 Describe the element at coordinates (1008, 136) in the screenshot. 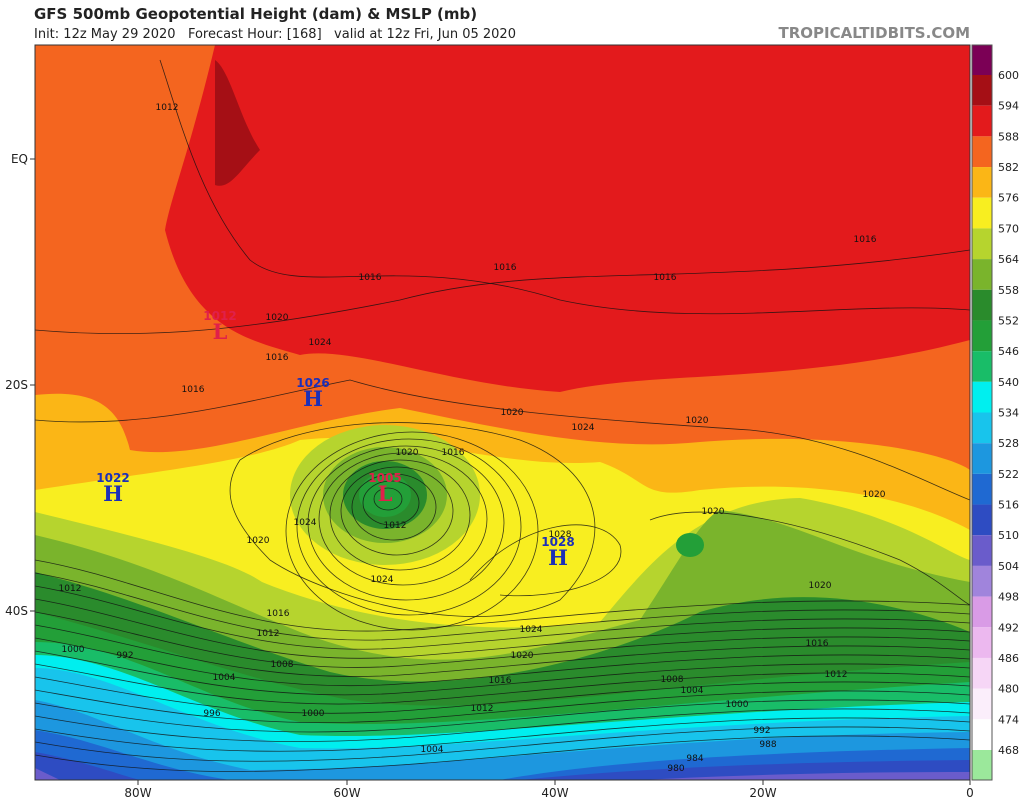

I see `colorbar-label: 588` at that location.